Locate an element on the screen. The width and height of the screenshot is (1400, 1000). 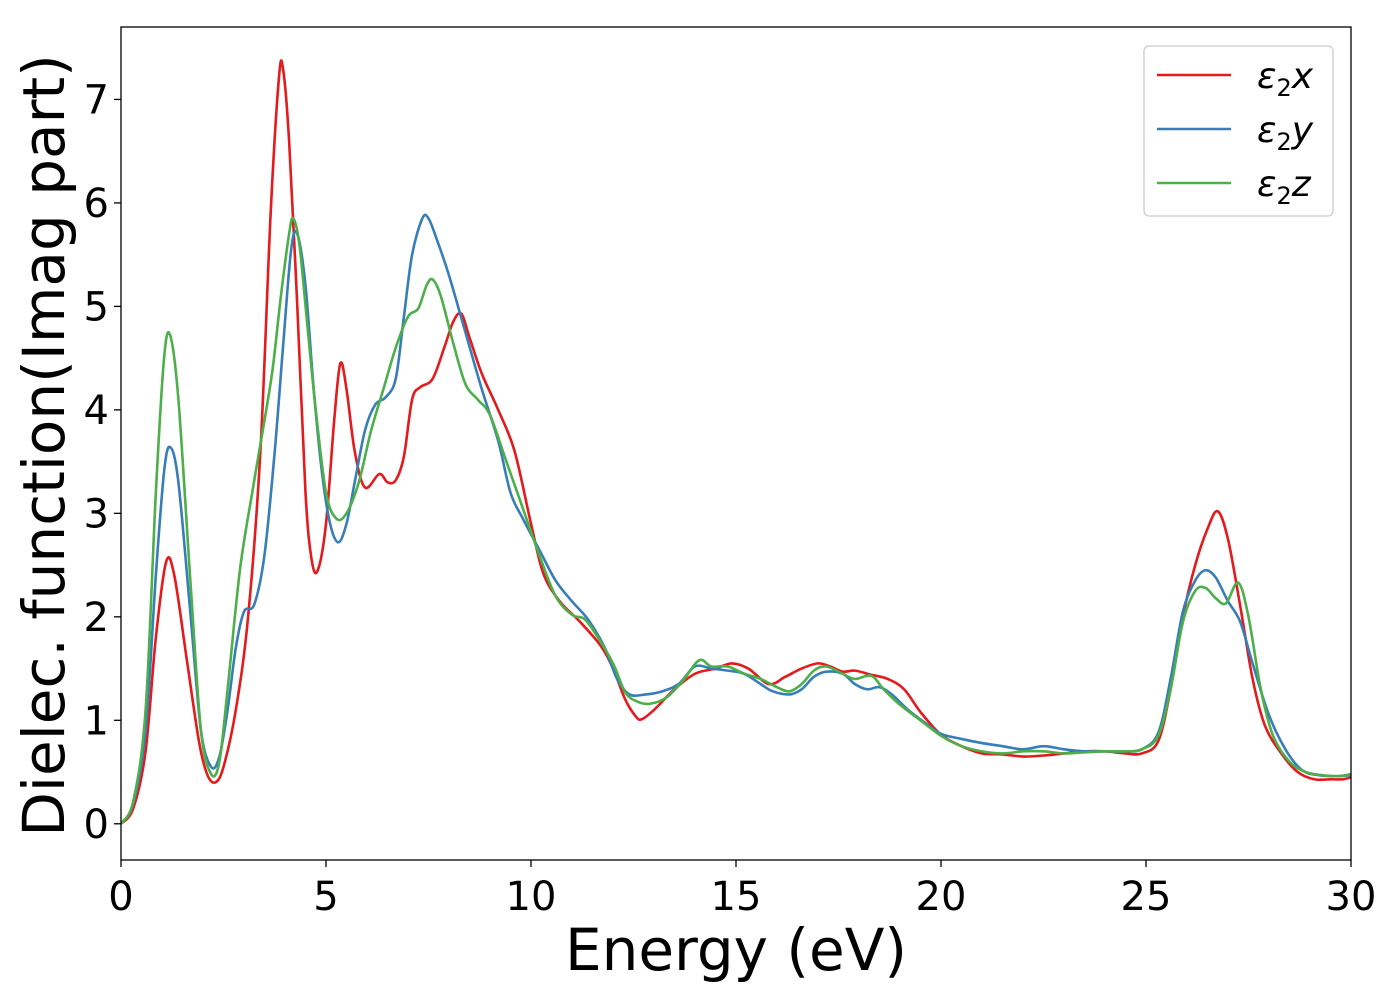
x-tick-label: 20 is located at coordinates (941, 897).